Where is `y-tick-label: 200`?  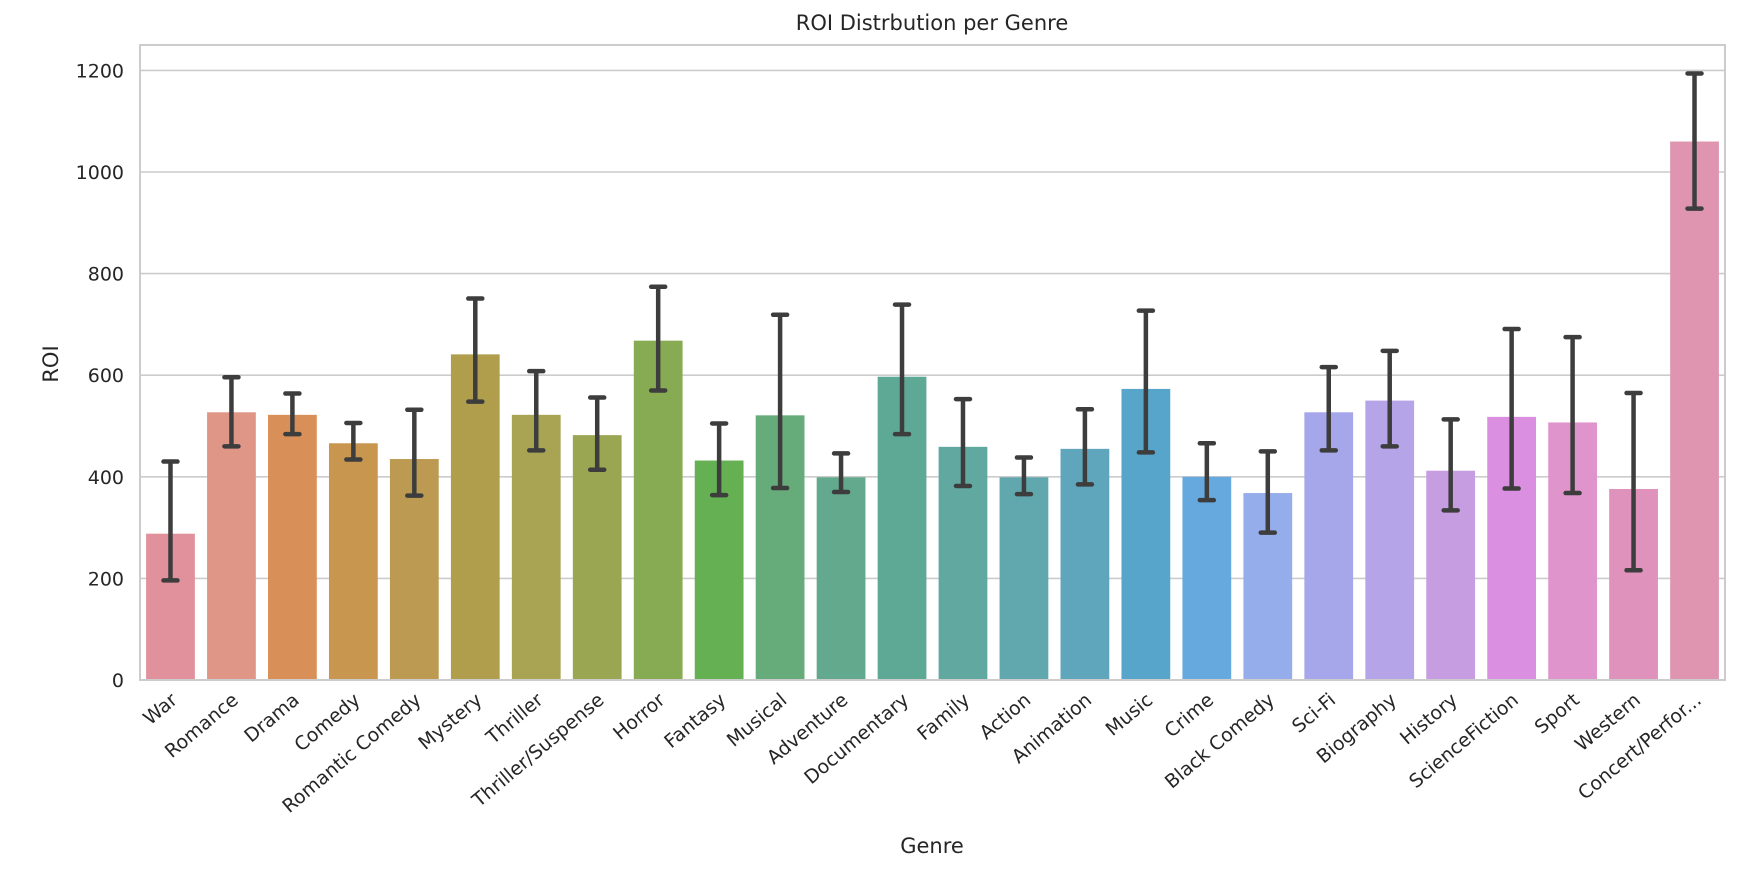
y-tick-label: 200 is located at coordinates (106, 579).